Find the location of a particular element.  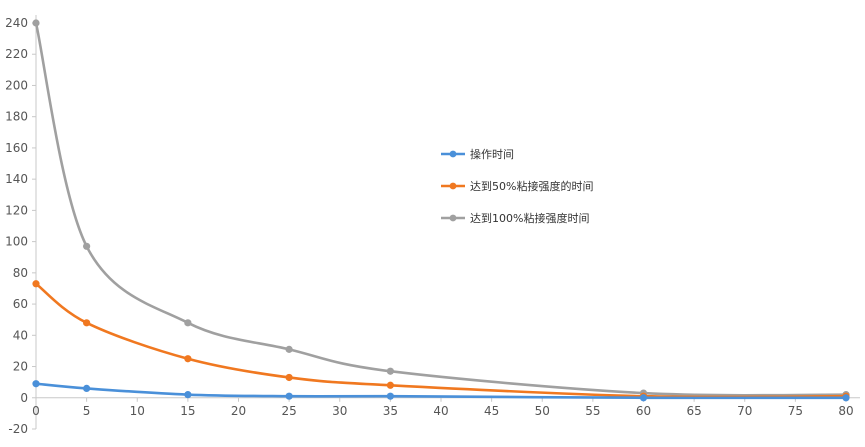

y-tick-label: 80 is located at coordinates (20, 273).